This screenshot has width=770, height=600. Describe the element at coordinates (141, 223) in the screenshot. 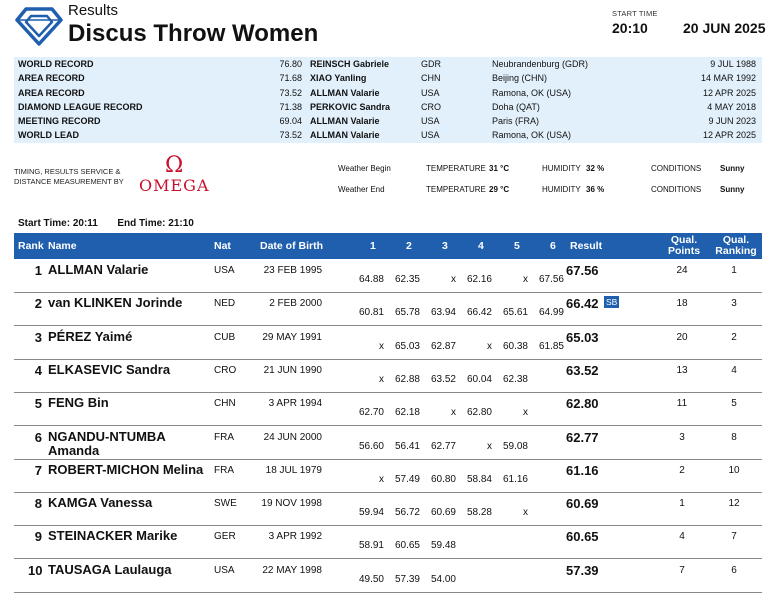

I see `end-time-label: End Time:` at that location.